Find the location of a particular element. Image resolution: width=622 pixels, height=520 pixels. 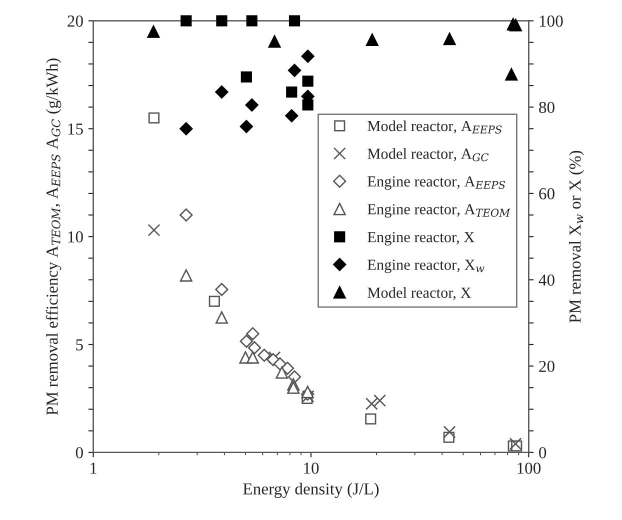

legend-label: Model reactor, X is located at coordinates (420, 293).